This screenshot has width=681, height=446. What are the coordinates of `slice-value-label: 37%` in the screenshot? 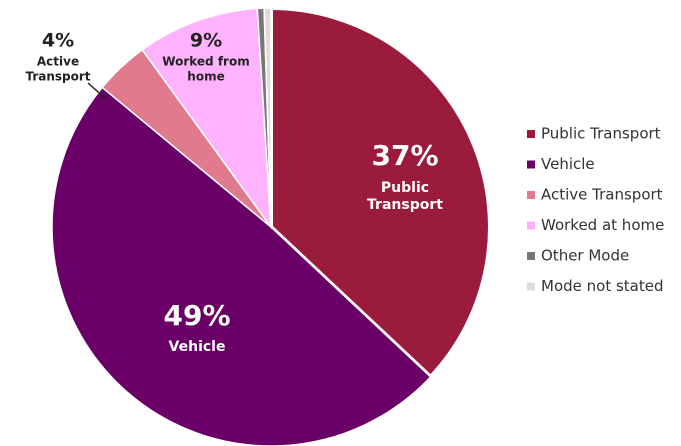 It's located at (404, 155).